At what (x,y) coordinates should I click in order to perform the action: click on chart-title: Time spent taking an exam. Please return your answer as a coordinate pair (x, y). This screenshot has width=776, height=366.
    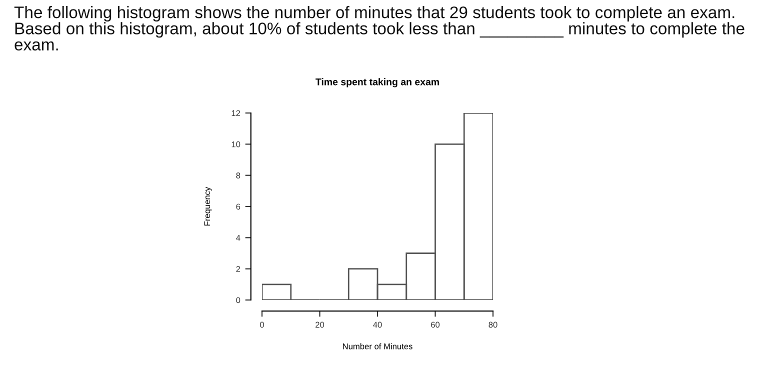
    Looking at the image, I should click on (377, 83).